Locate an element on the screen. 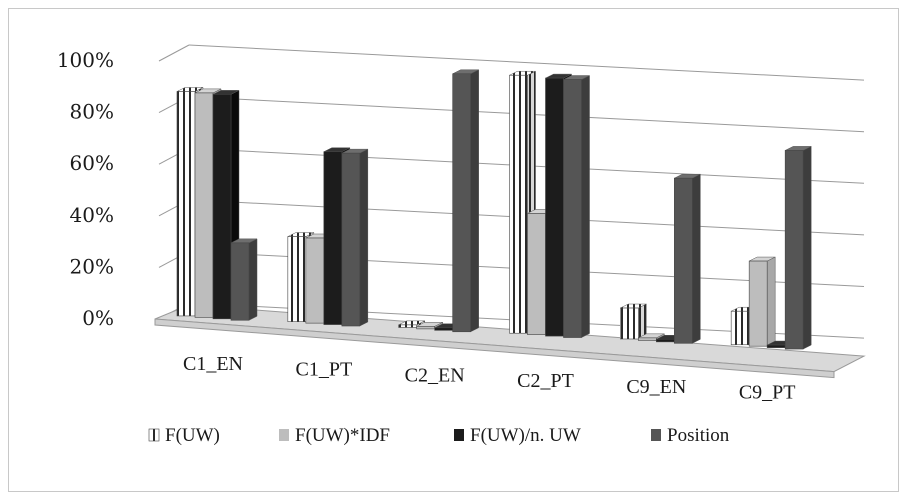 This screenshot has width=909, height=500. category-label: C2_PT is located at coordinates (545, 381).